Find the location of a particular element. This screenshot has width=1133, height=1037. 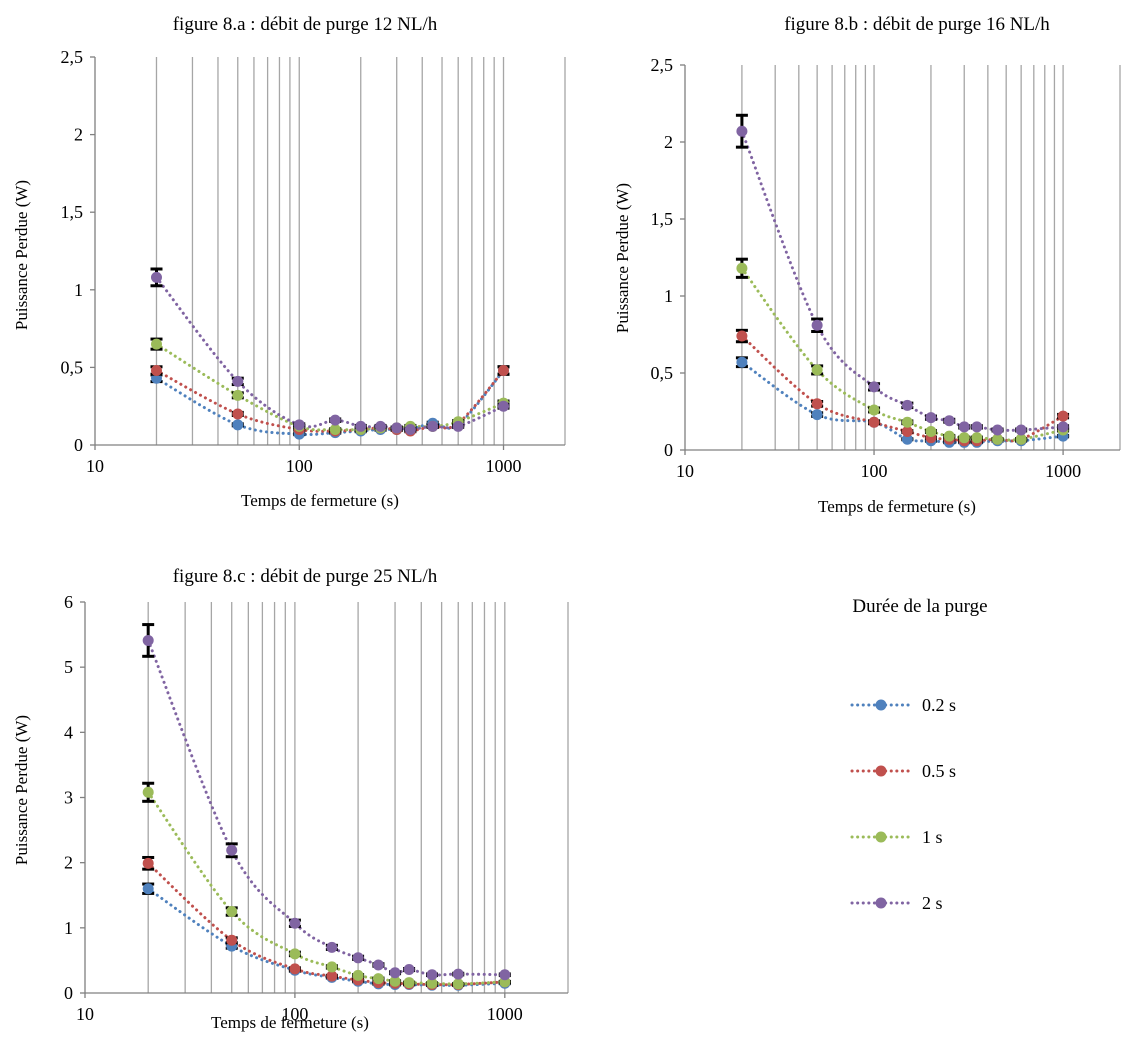

chart-b-x-tick-label: 1000 is located at coordinates (1063, 471).